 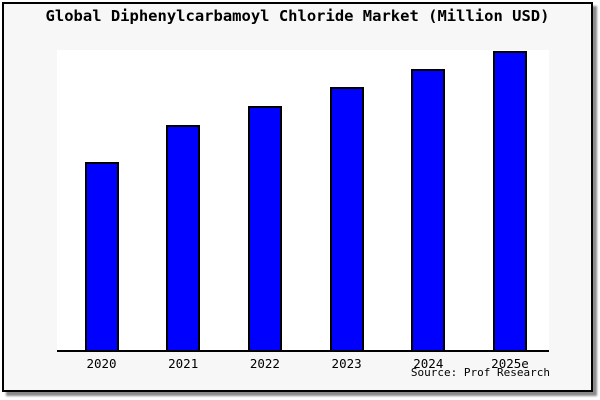 What do you see at coordinates (183, 237) in the screenshot?
I see `bar-2021` at bounding box center [183, 237].